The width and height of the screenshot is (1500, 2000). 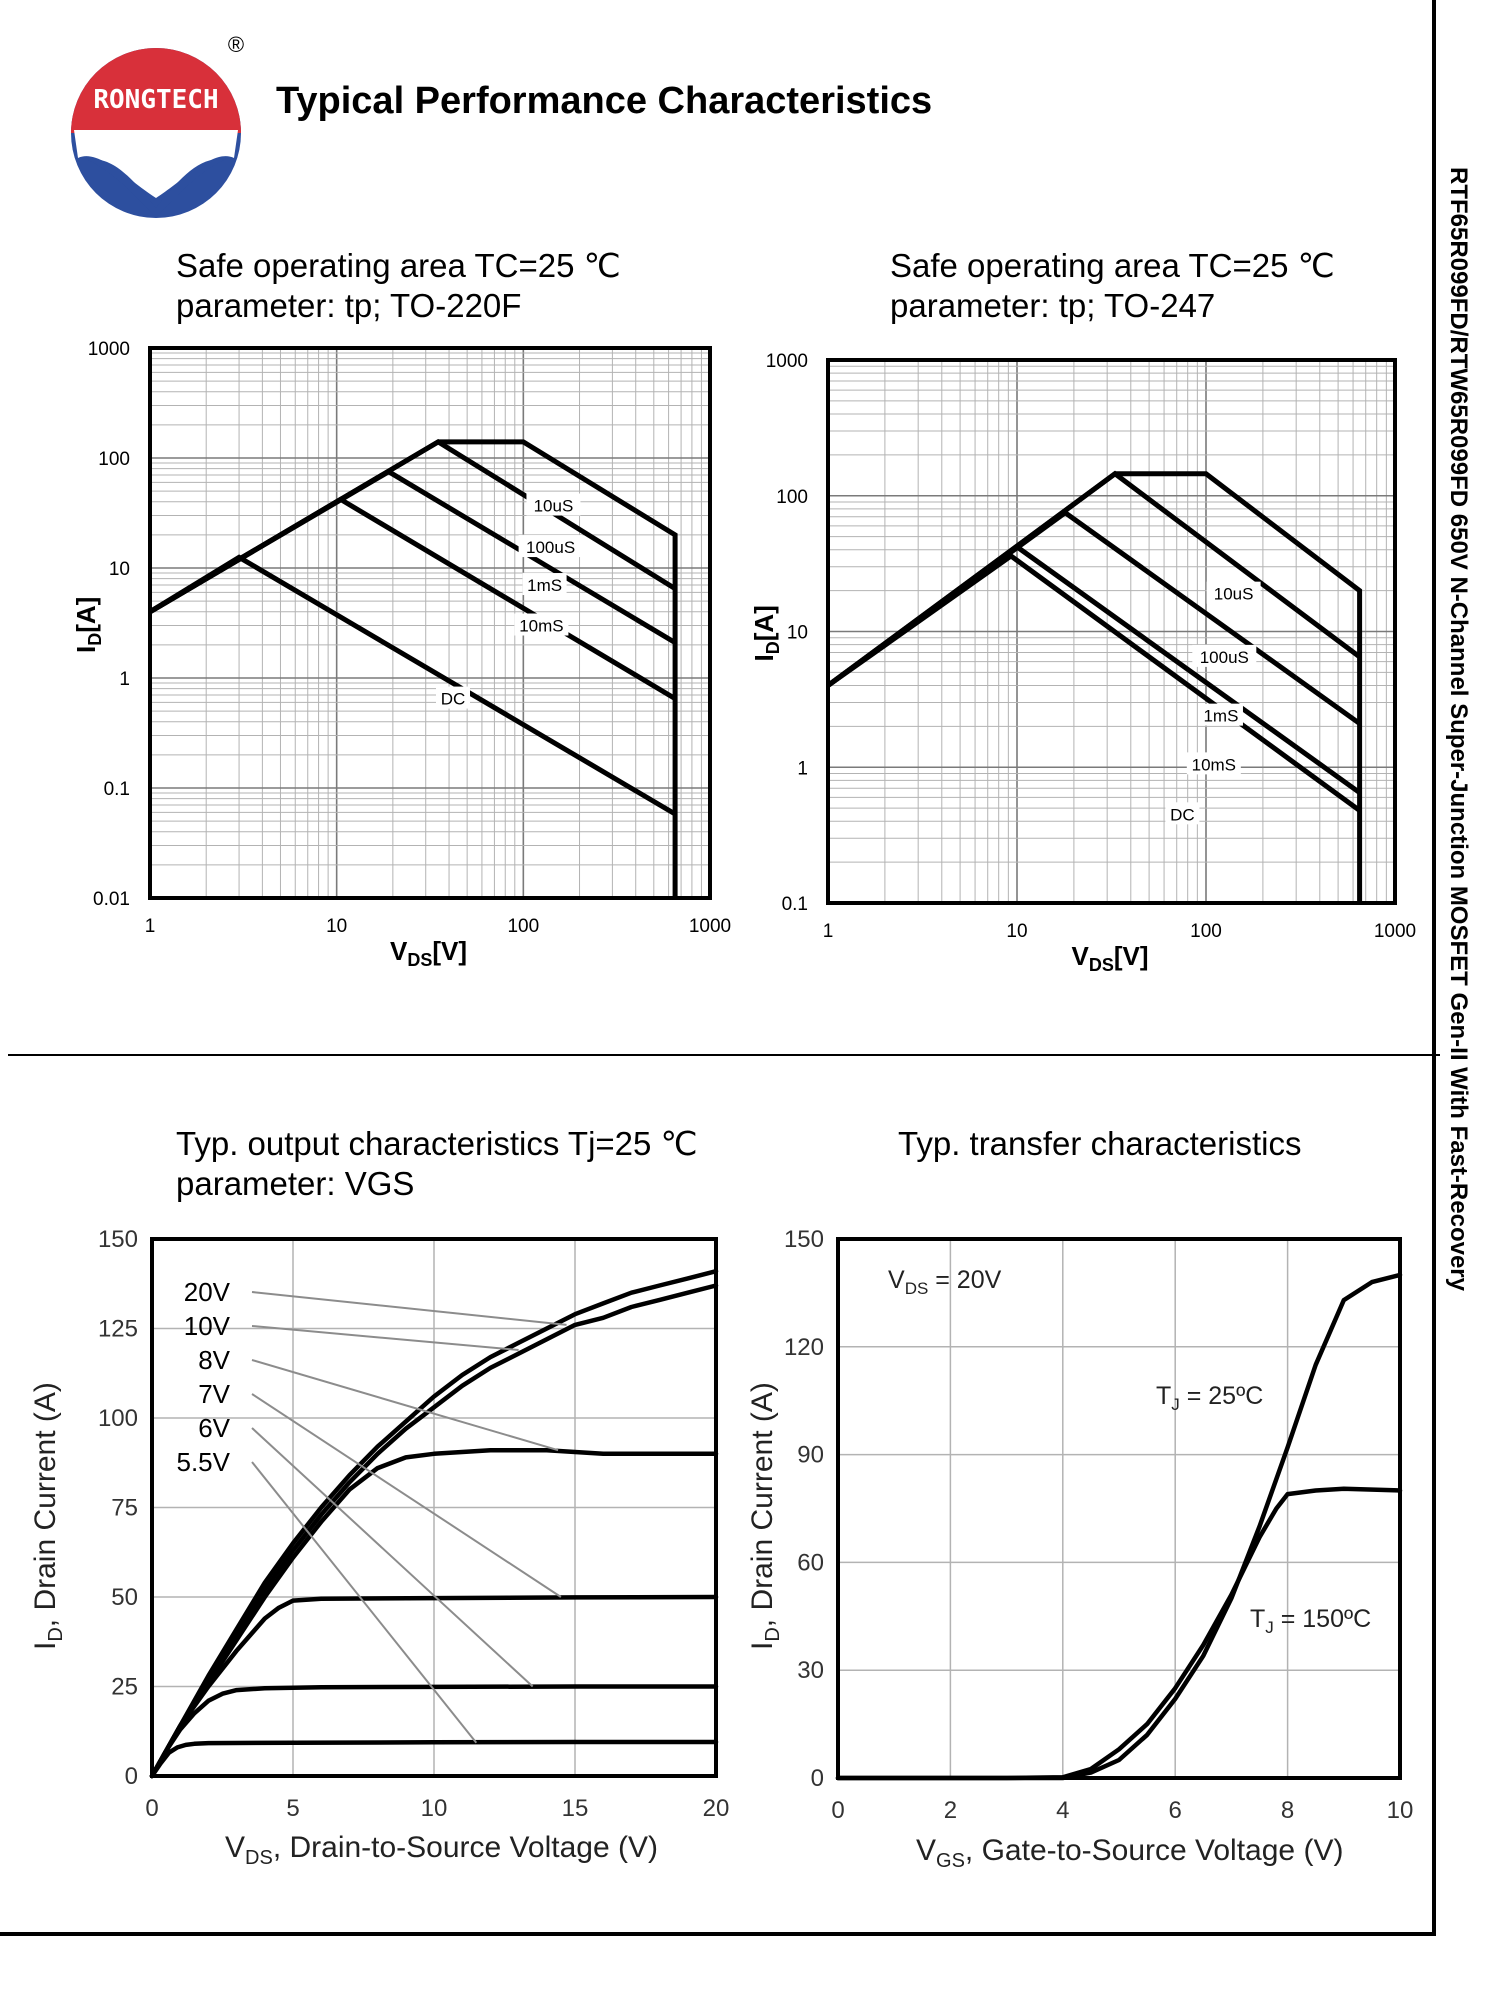 I want to click on soa2-xtick-label: 100, so click(x=1206, y=931).